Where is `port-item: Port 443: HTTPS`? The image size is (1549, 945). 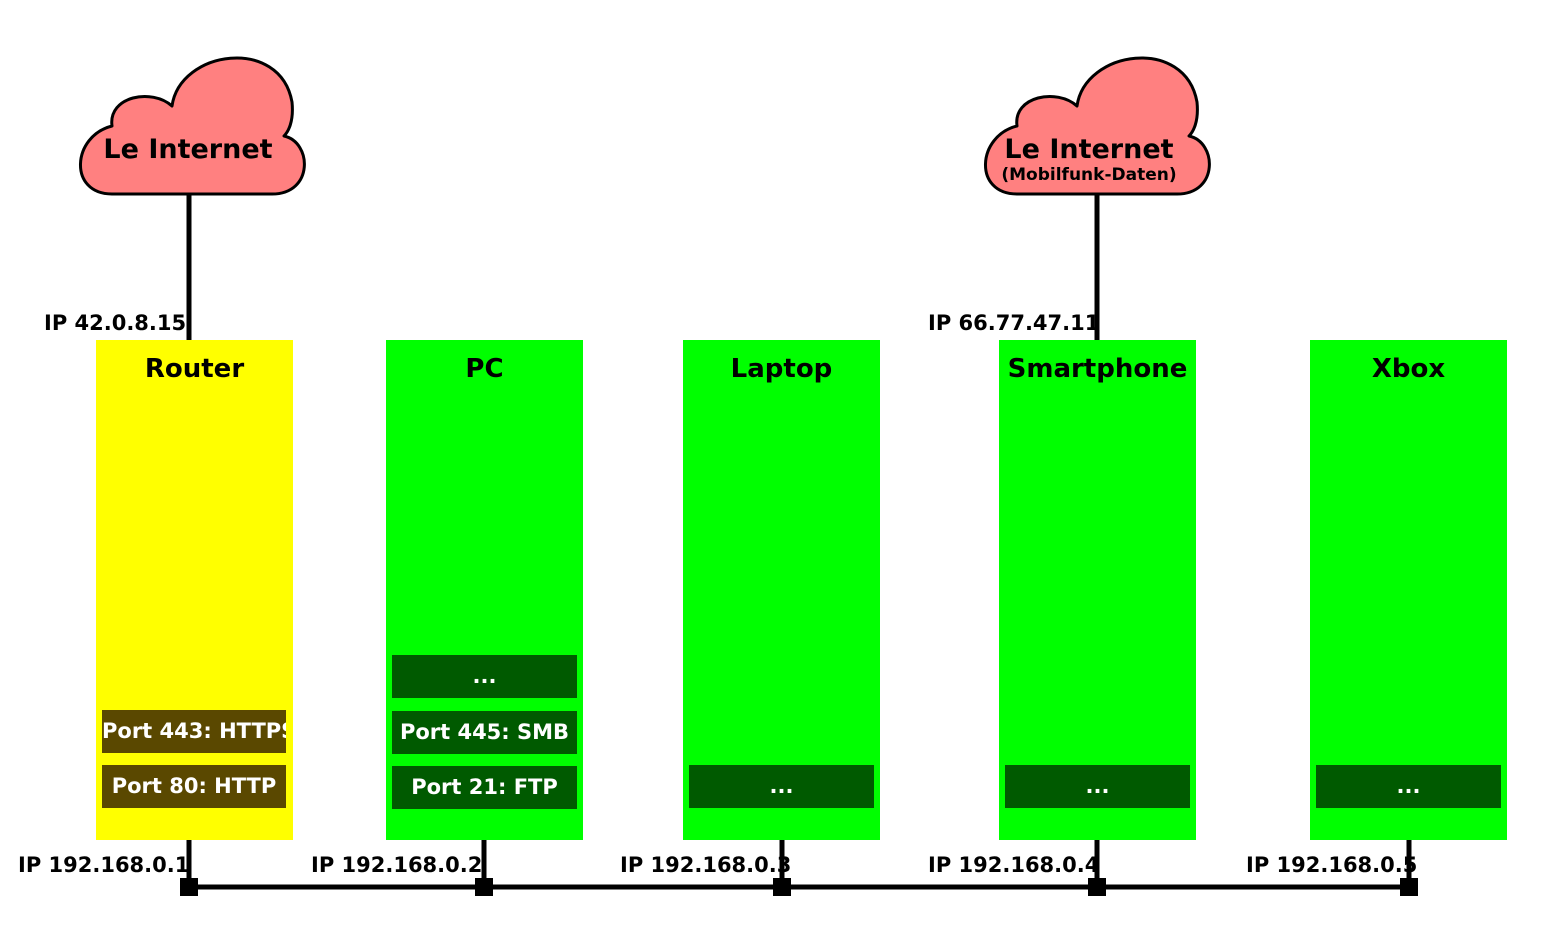 port-item: Port 443: HTTPS is located at coordinates (194, 731).